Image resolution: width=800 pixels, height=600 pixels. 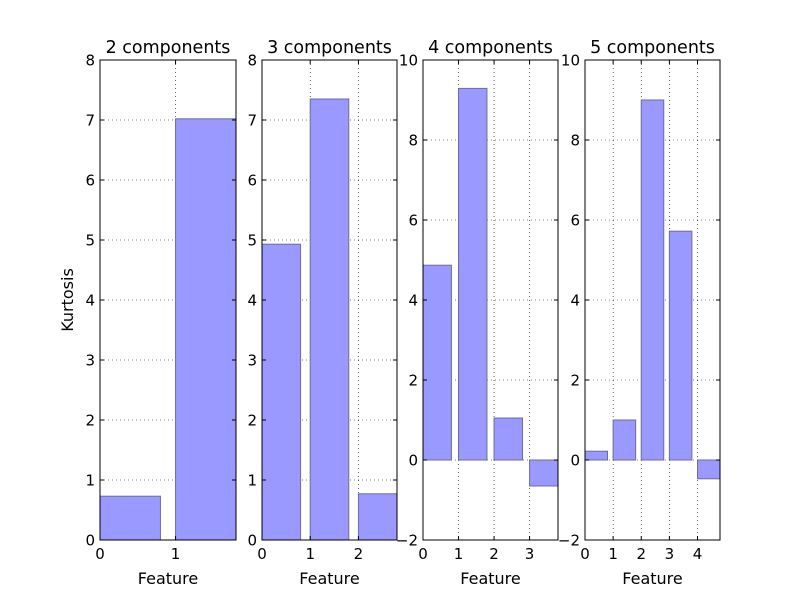 What do you see at coordinates (652, 48) in the screenshot?
I see `subplot-title: 5 components` at bounding box center [652, 48].